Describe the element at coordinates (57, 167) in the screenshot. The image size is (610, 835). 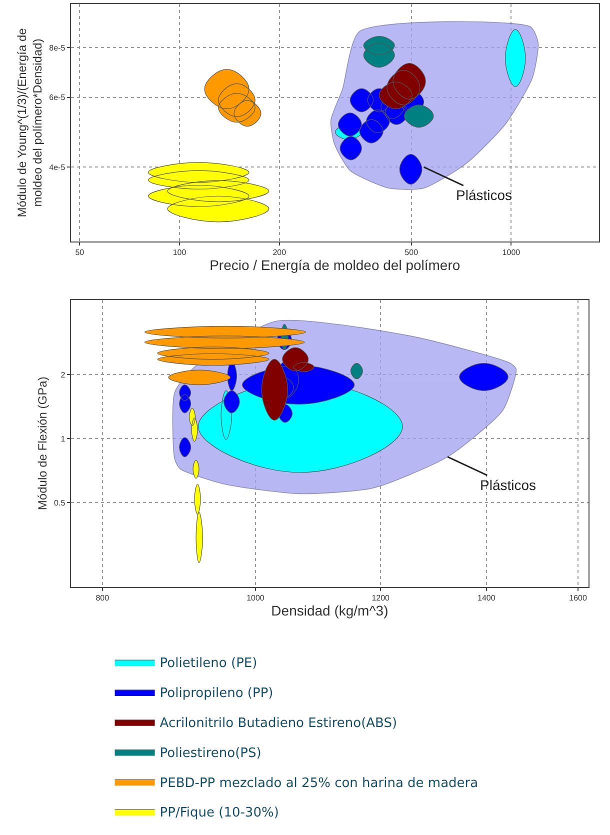
I see `y-tick-label: 4e-5` at that location.